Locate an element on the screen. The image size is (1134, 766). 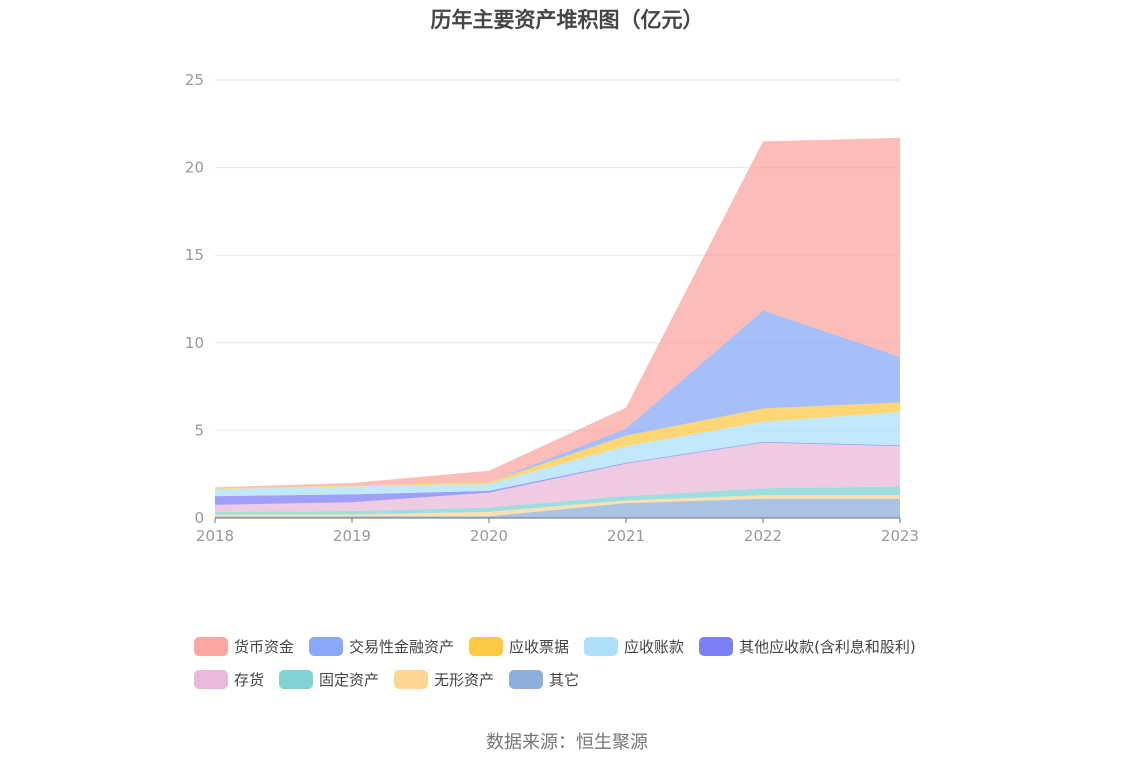
legend-item-其它: 其它 is located at coordinates (544, 679).